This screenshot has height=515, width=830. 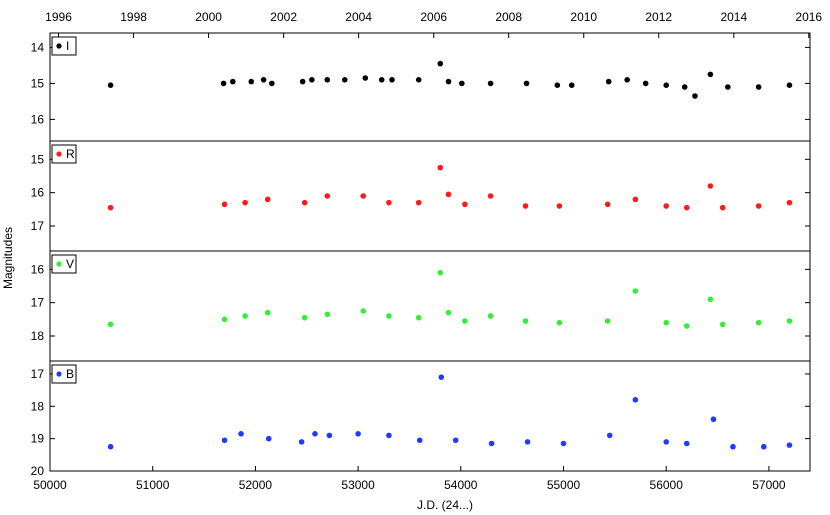 What do you see at coordinates (208, 17) in the screenshot?
I see `top-tick-label: 2000` at bounding box center [208, 17].